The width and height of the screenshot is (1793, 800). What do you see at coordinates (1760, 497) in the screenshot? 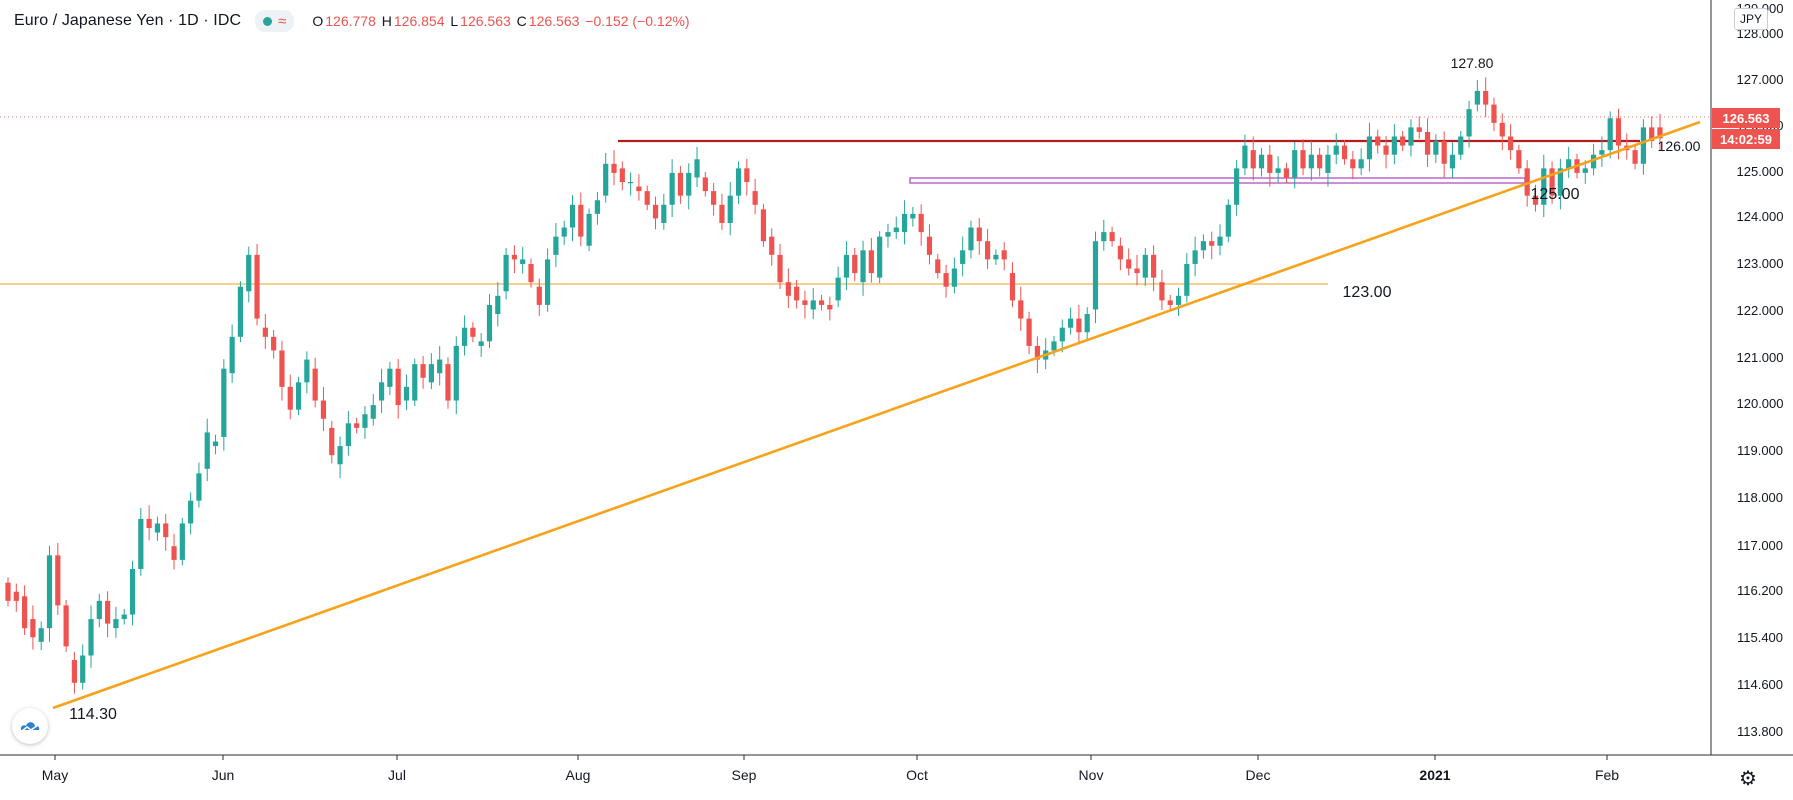
I see `y-tick-label: 118.000` at bounding box center [1760, 497].